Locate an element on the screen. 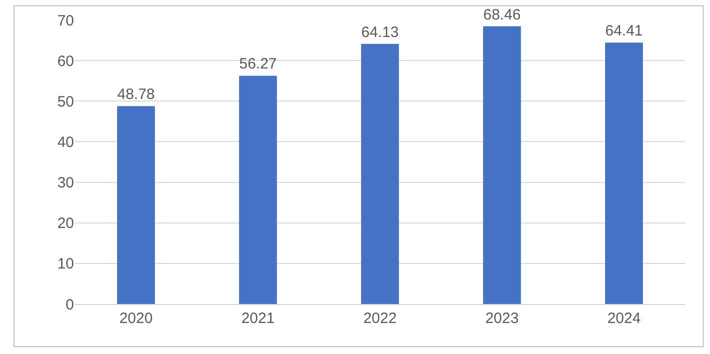 This screenshot has height=354, width=710. data-label: 48.78 is located at coordinates (136, 95).